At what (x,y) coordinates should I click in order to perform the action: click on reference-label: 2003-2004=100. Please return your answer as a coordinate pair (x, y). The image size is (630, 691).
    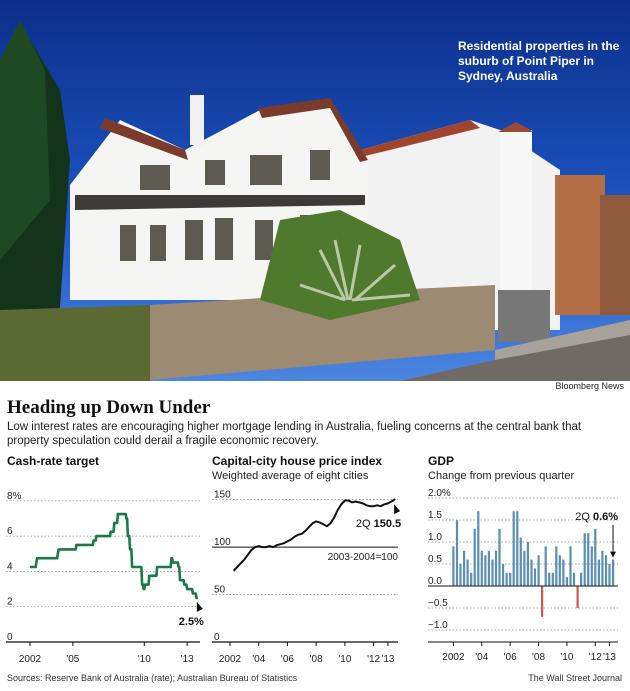
    Looking at the image, I should click on (363, 557).